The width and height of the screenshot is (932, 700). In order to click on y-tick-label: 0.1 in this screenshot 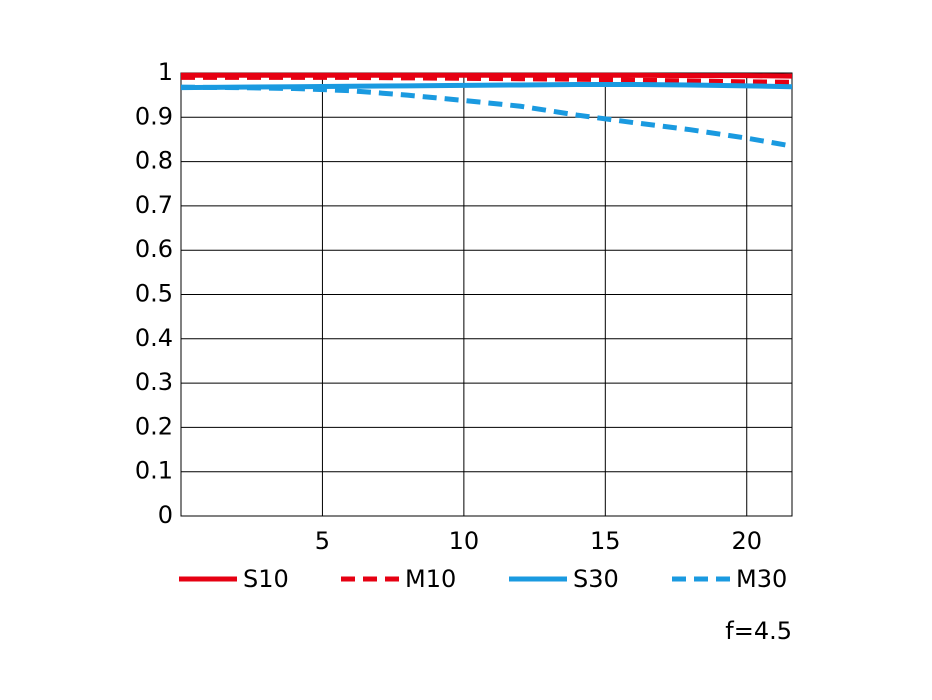, I will do `click(154, 471)`.